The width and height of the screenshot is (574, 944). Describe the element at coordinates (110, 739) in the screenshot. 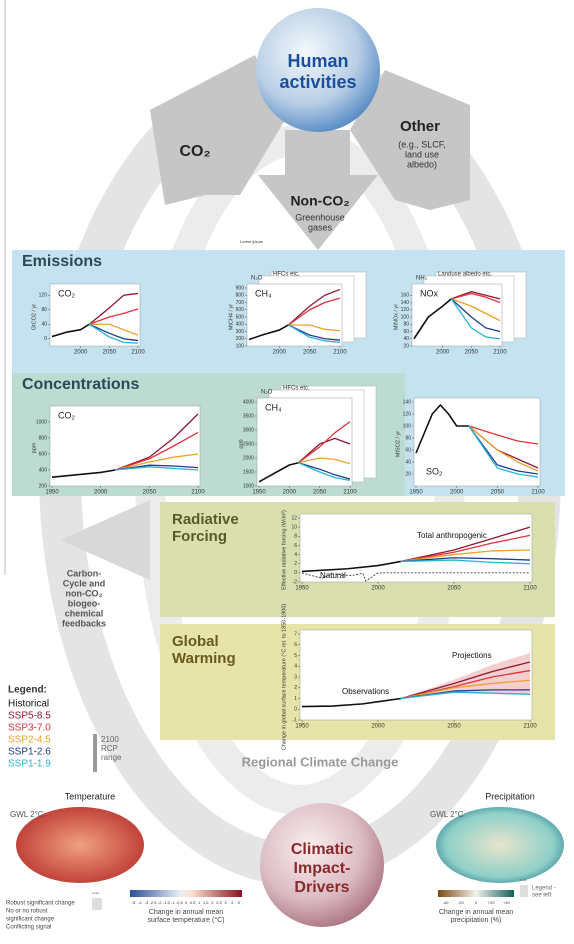

I see `range-label: 2100` at that location.